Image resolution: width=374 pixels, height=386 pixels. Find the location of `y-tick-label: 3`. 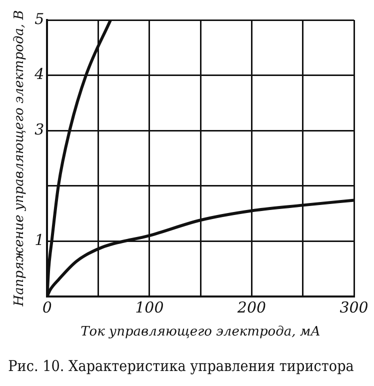

y-tick-label: 3 is located at coordinates (39, 129).